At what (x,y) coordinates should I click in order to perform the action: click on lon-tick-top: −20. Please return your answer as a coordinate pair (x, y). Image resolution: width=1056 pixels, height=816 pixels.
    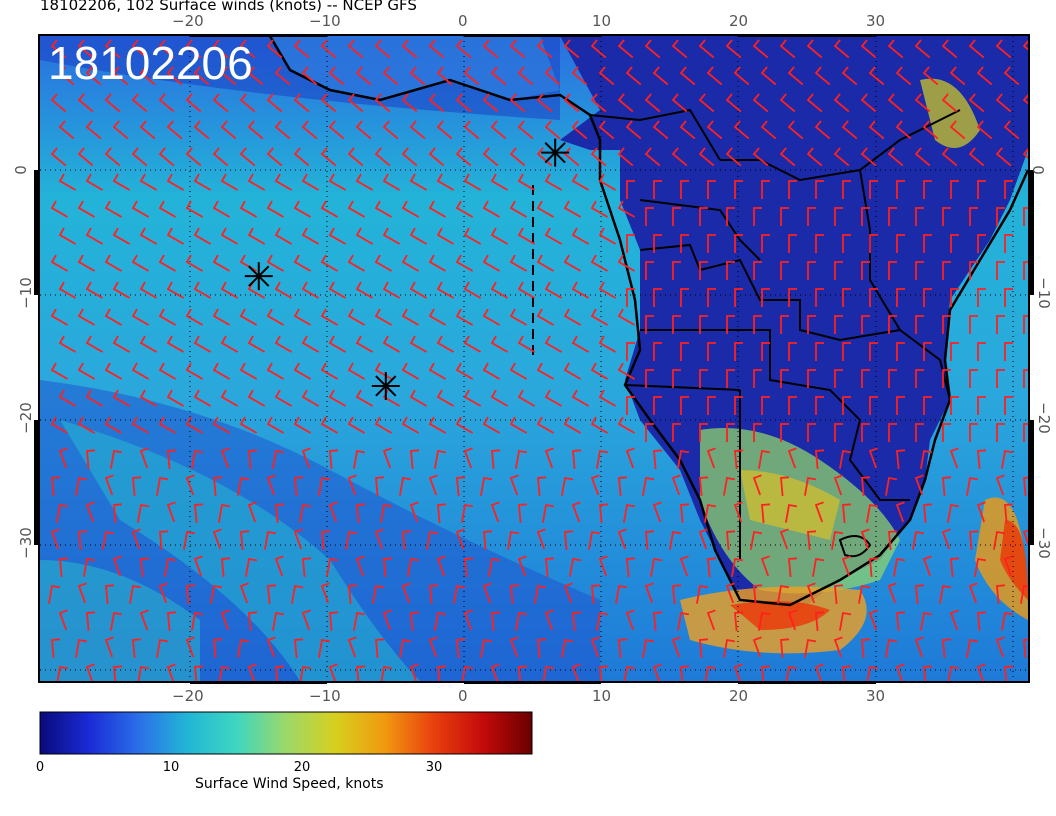
    Looking at the image, I should click on (188, 21).